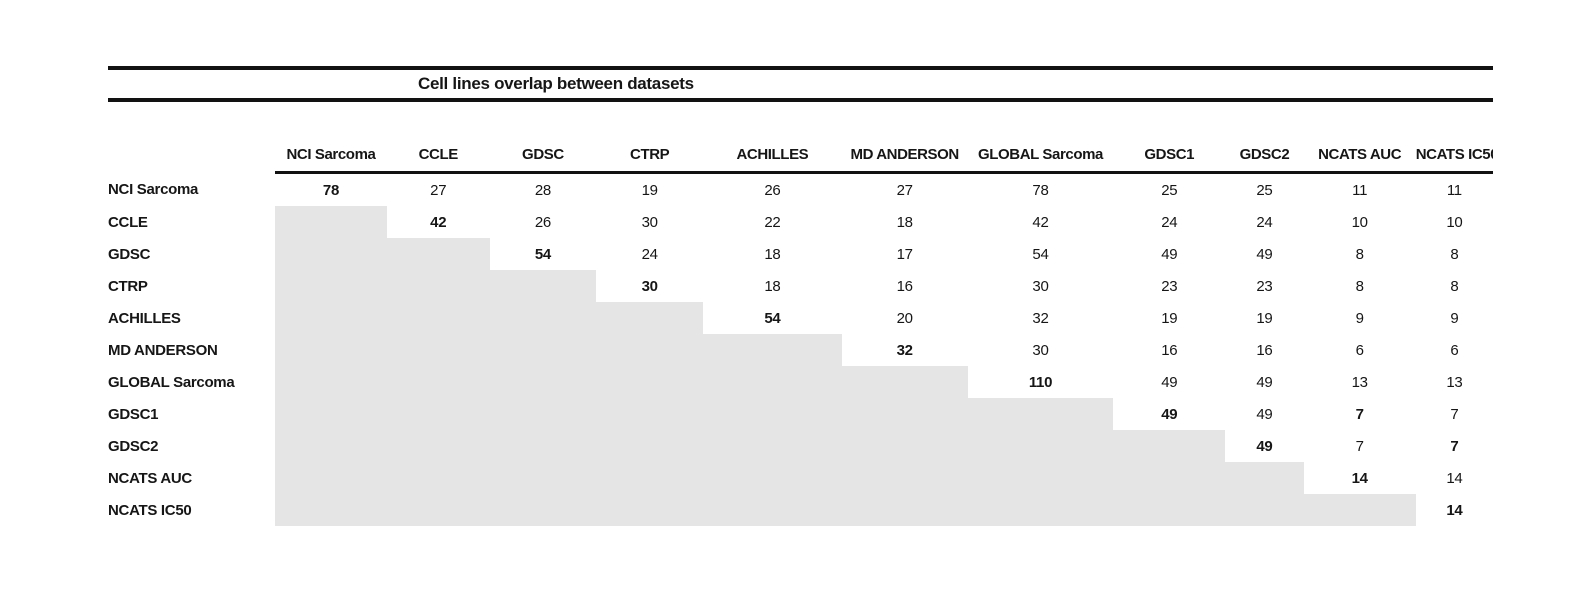  Describe the element at coordinates (800, 318) in the screenshot. I see `table-row: ACHILLES 54 20 32 19 19 9 9` at that location.